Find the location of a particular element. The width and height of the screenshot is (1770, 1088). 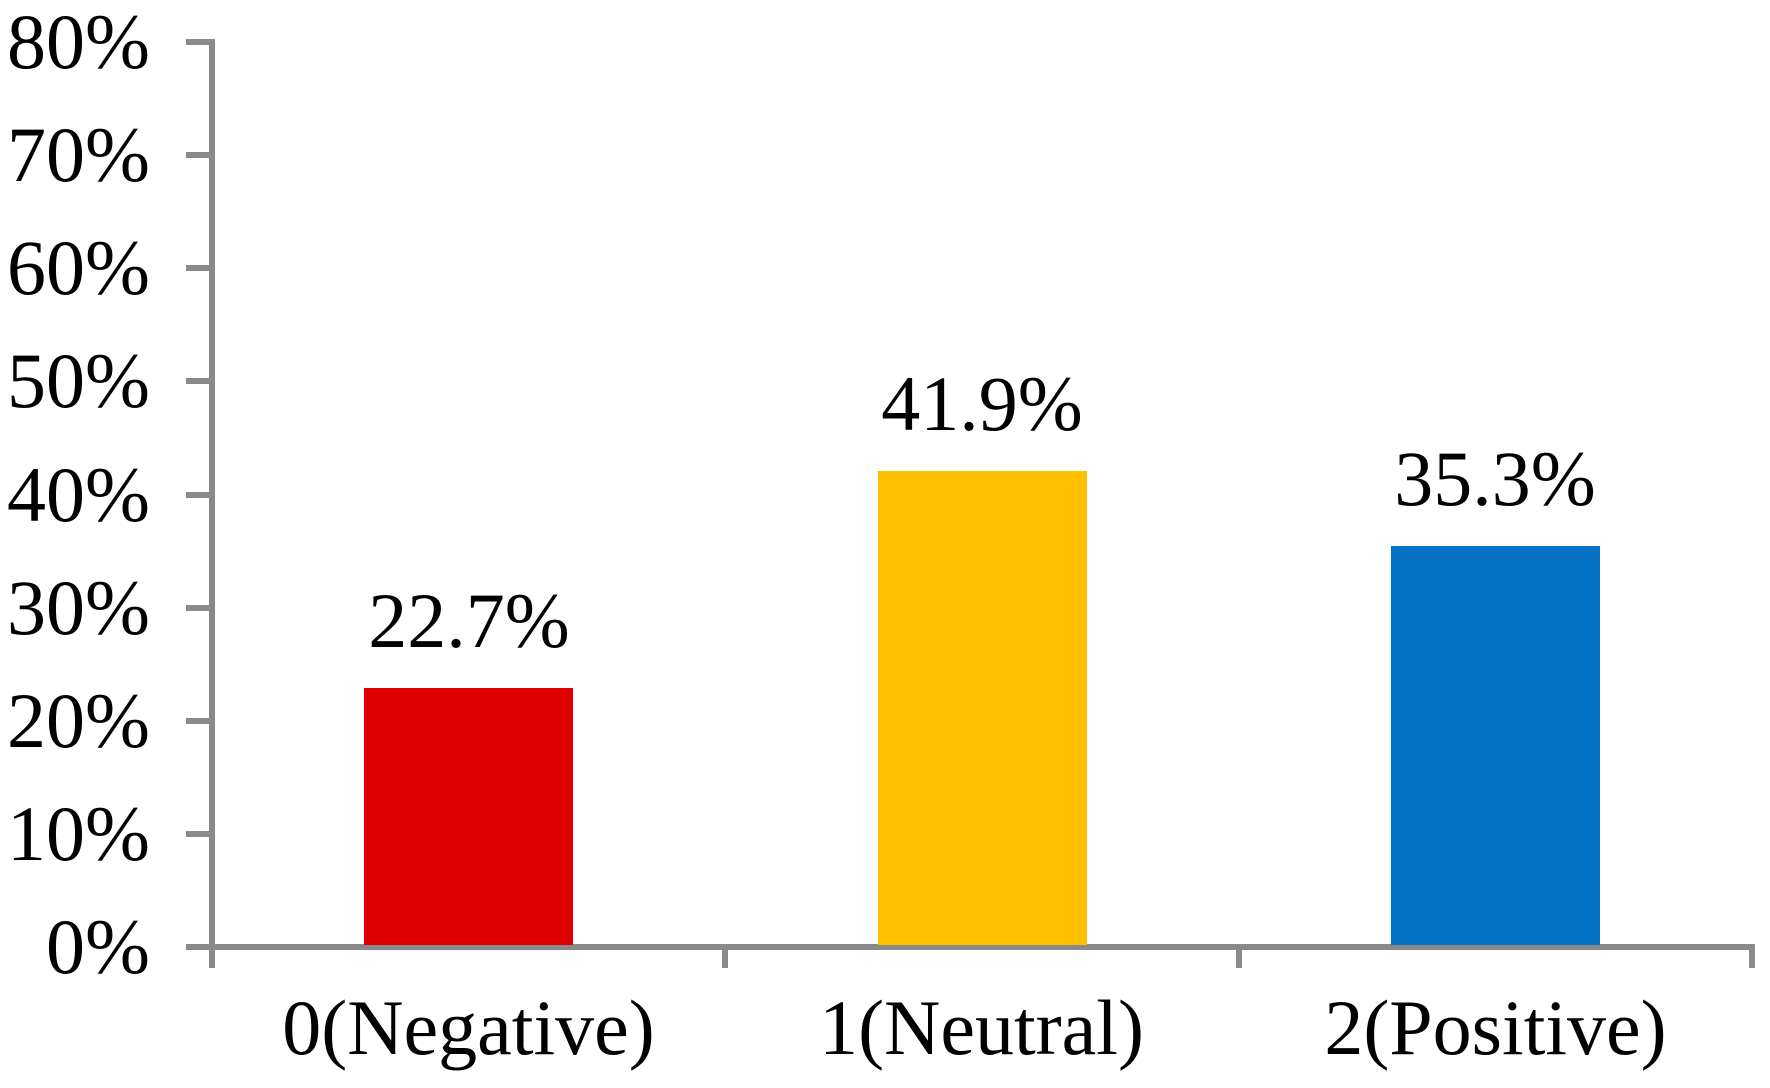

y-tick-label: 10% is located at coordinates (78, 833).